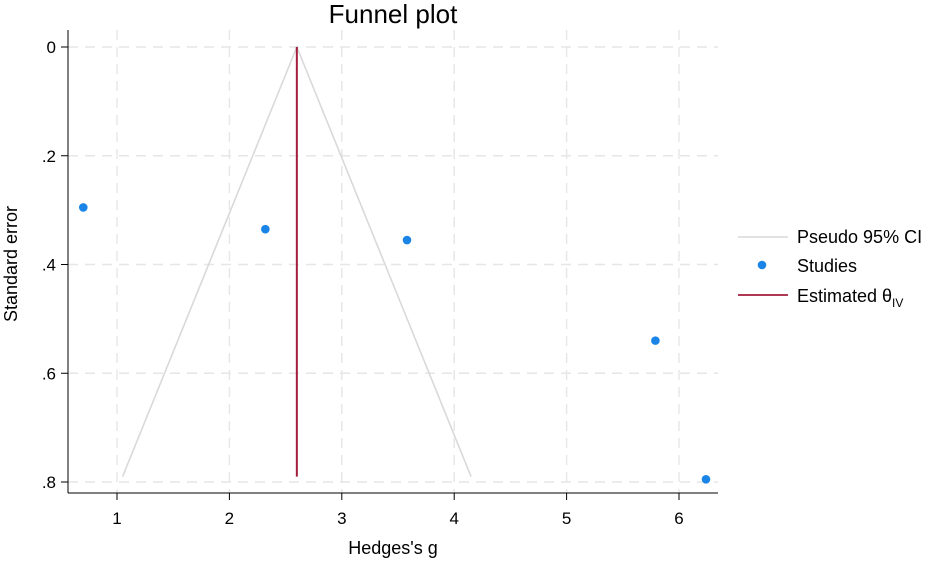 The width and height of the screenshot is (944, 561). I want to click on y-axis-title: Standard error, so click(11, 264).